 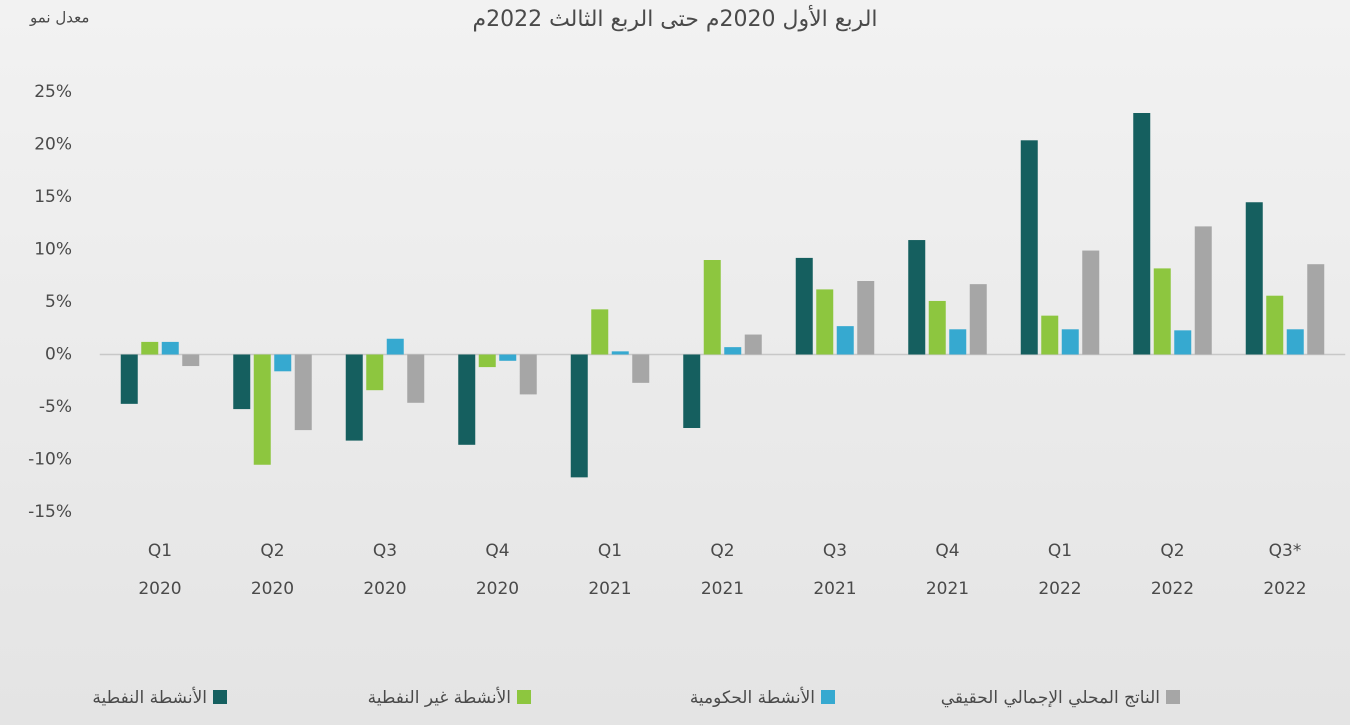 I want to click on y-tick-label: -10%, so click(x=50, y=460).